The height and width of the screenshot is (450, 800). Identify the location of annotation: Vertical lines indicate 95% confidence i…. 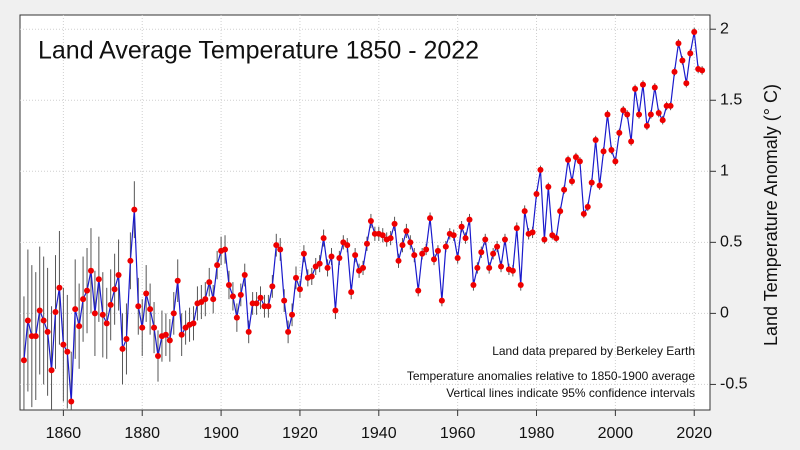
(570, 393).